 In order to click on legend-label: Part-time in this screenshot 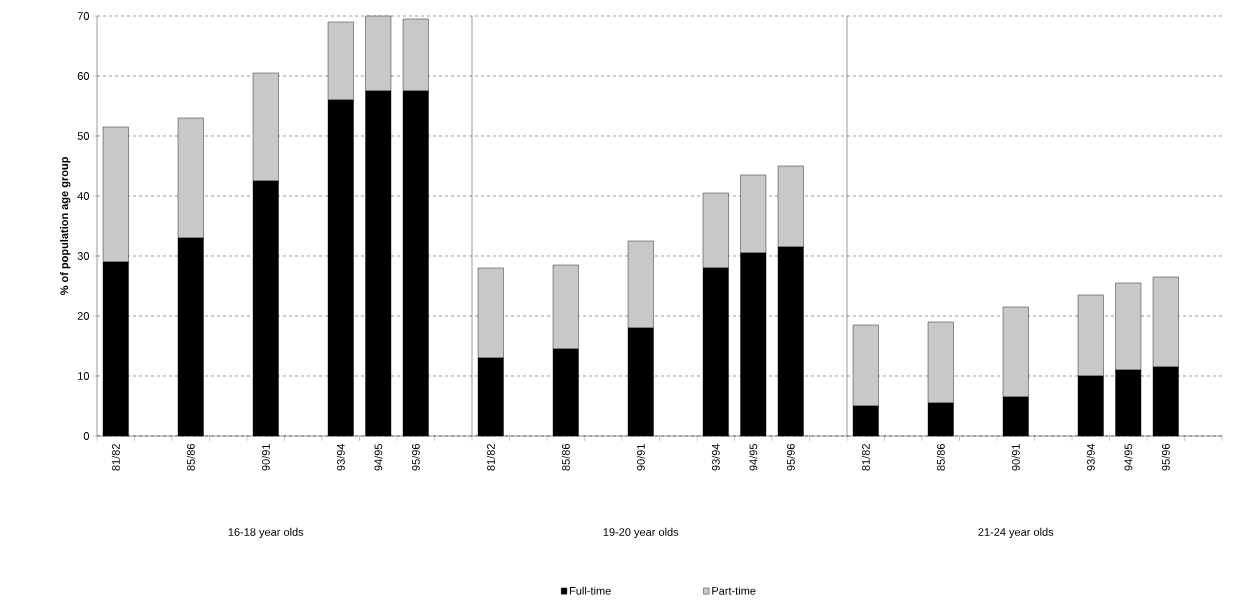, I will do `click(734, 590)`.